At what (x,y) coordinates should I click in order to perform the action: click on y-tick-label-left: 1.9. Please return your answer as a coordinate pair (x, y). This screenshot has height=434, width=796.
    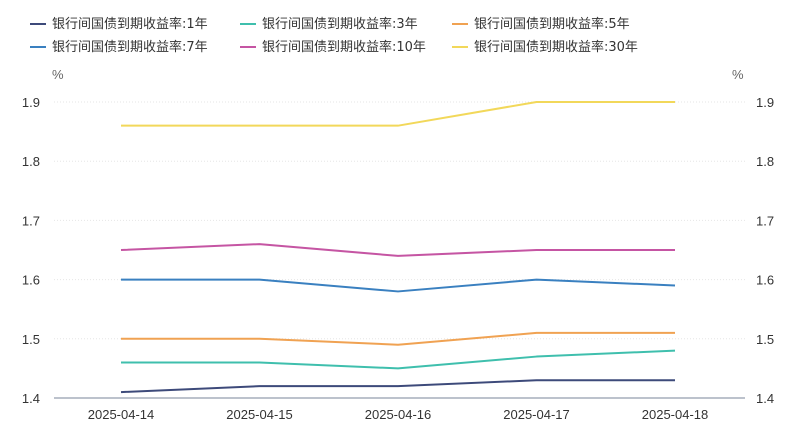
    Looking at the image, I should click on (31, 102).